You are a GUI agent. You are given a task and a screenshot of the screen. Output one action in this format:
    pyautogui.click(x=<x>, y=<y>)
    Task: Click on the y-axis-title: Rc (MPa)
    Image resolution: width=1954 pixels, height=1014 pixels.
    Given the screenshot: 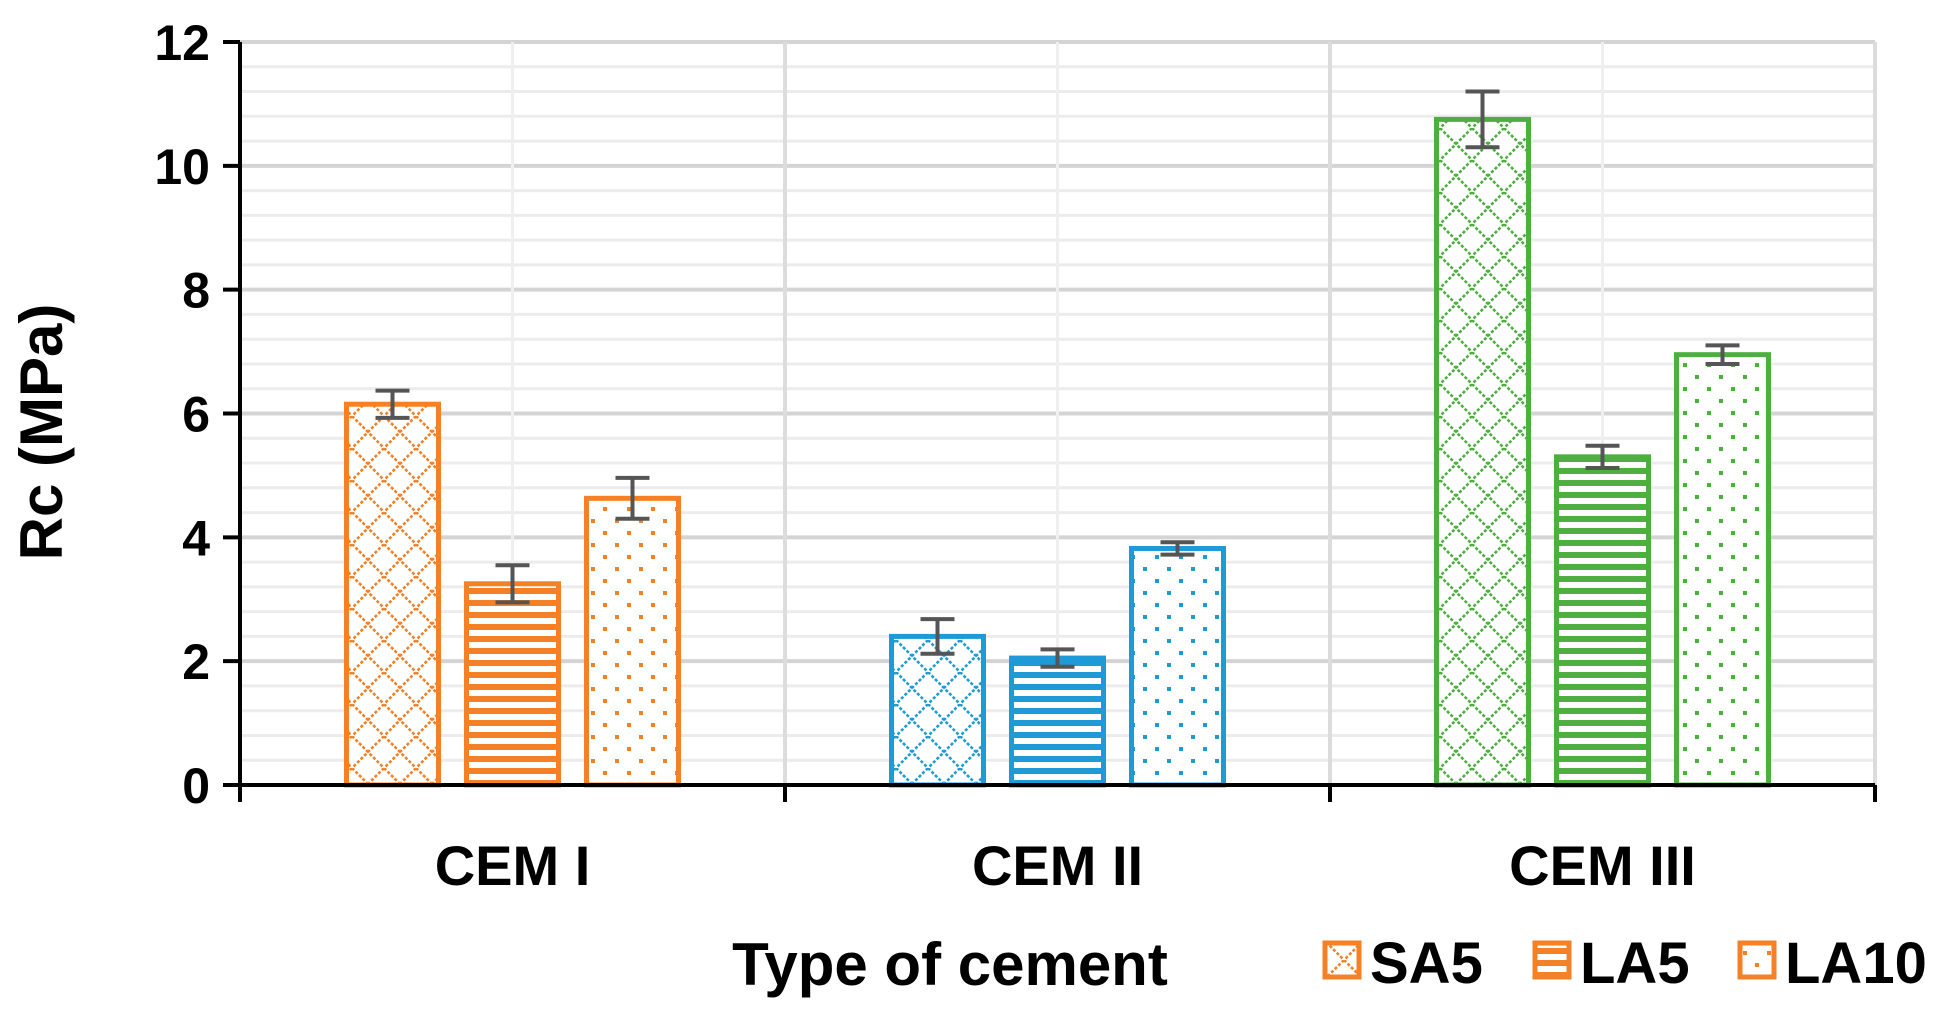 What is the action you would take?
    pyautogui.click(x=41, y=432)
    